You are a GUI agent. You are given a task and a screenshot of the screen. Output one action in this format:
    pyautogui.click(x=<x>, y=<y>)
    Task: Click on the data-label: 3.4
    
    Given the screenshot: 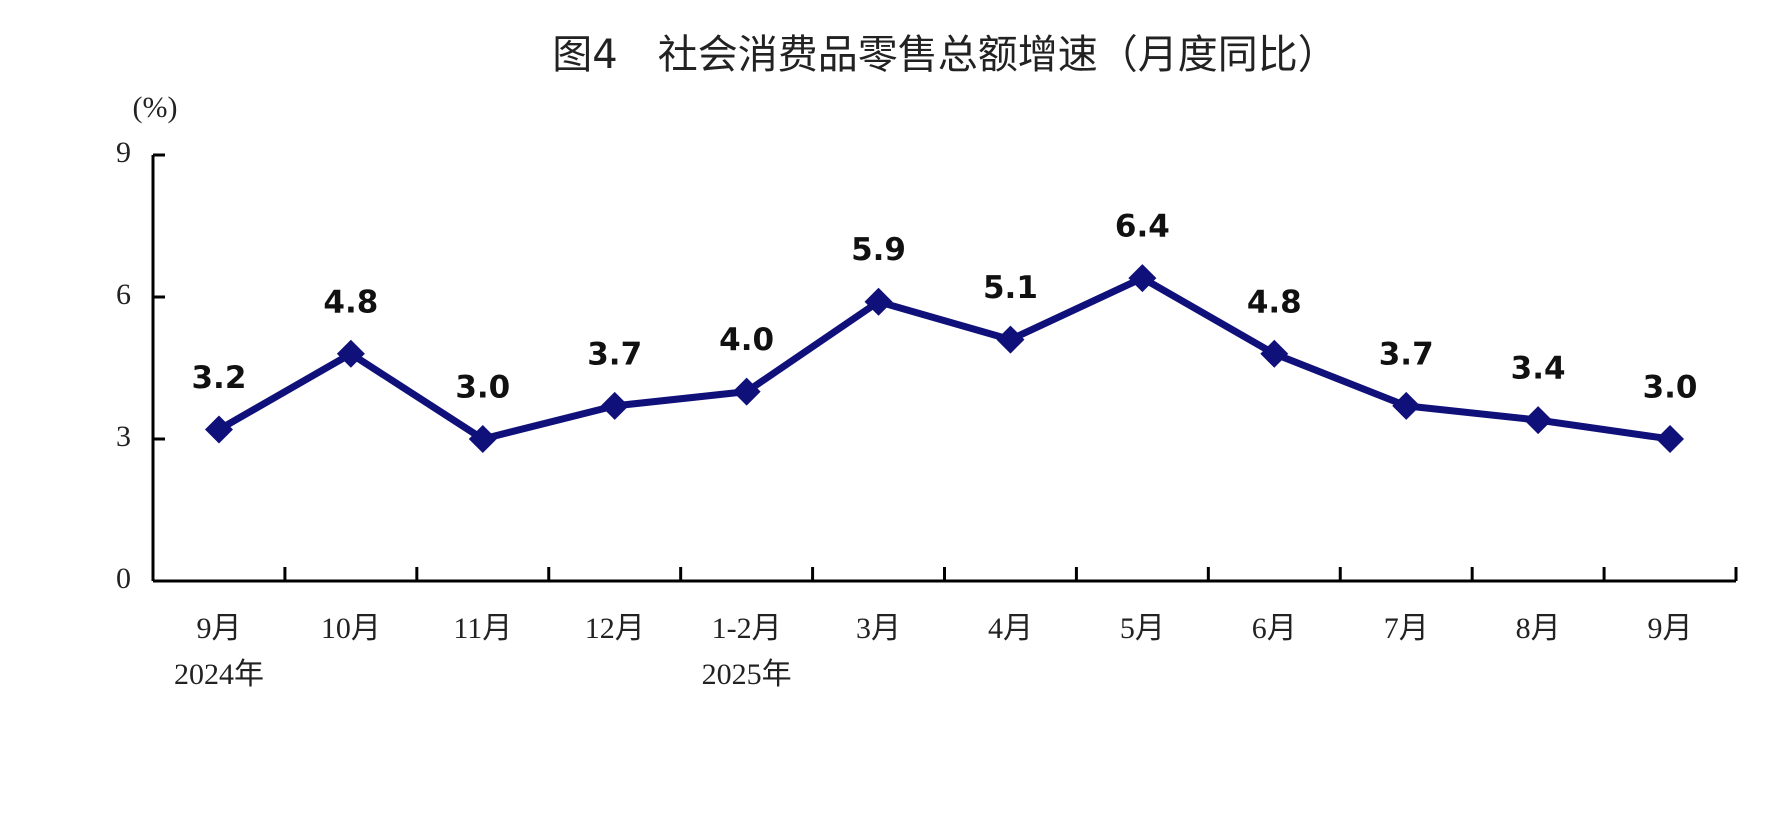 What is the action you would take?
    pyautogui.click(x=1538, y=369)
    